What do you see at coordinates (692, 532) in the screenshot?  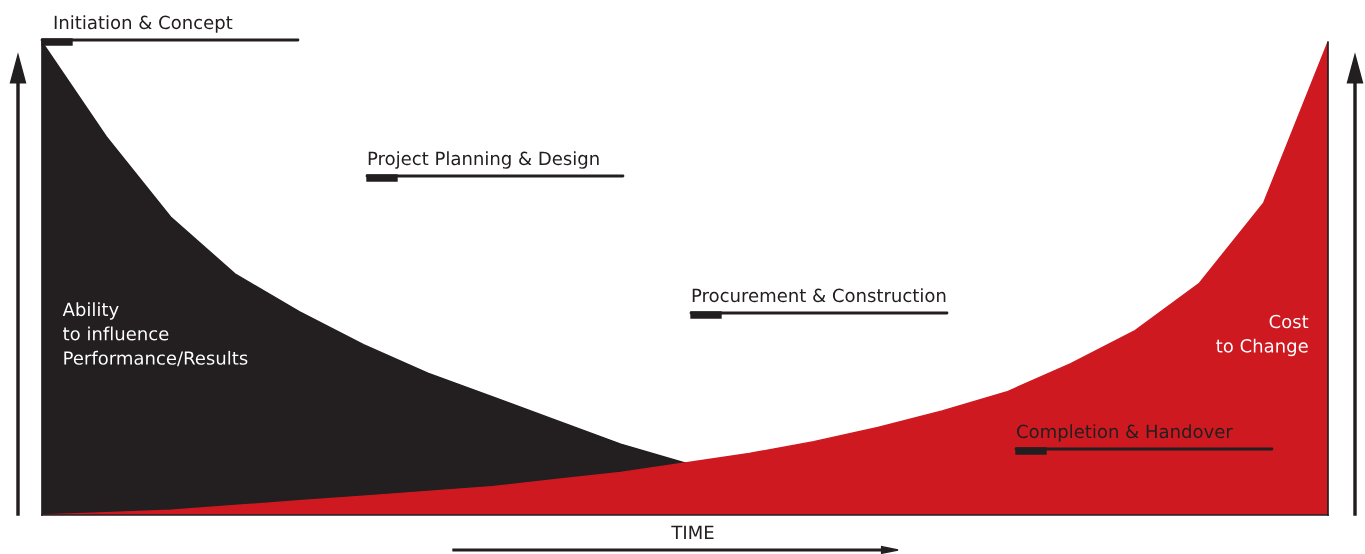 I see `x-axis-title: TIME` at bounding box center [692, 532].